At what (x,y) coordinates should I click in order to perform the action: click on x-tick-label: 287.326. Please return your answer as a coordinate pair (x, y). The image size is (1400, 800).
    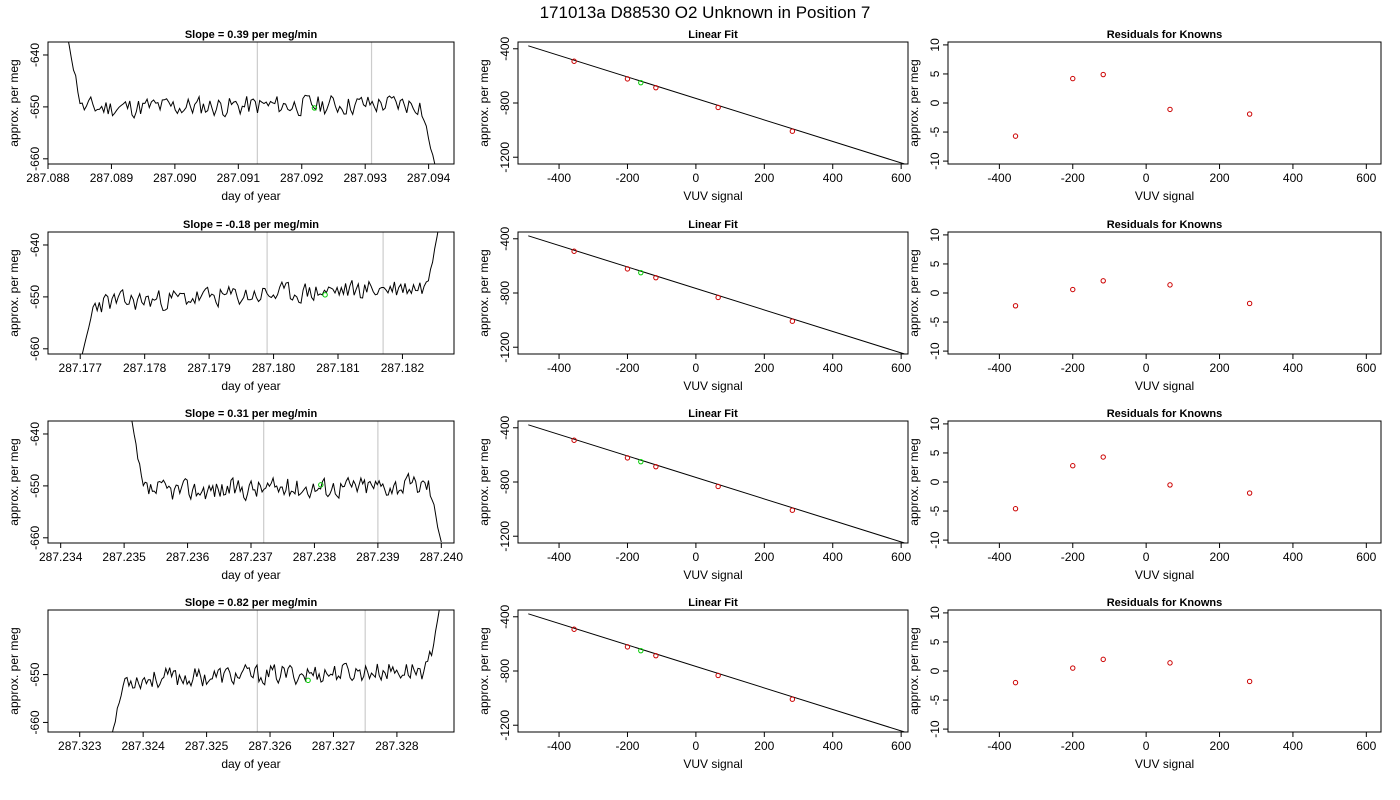
    Looking at the image, I should click on (270, 746).